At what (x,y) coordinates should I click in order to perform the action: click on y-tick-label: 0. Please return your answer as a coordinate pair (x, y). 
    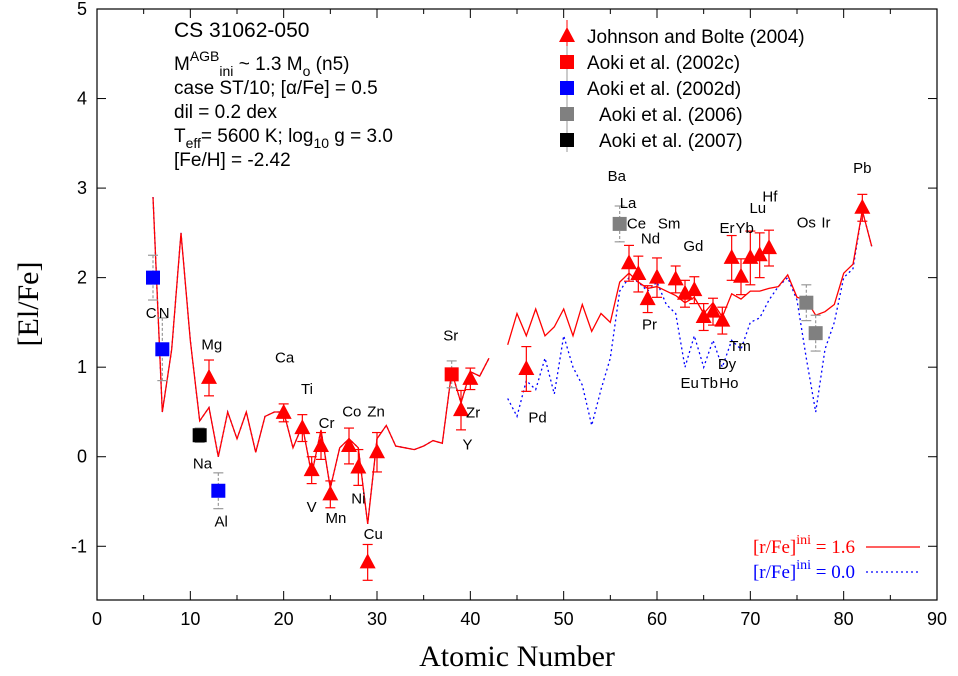
    Looking at the image, I should click on (82, 457).